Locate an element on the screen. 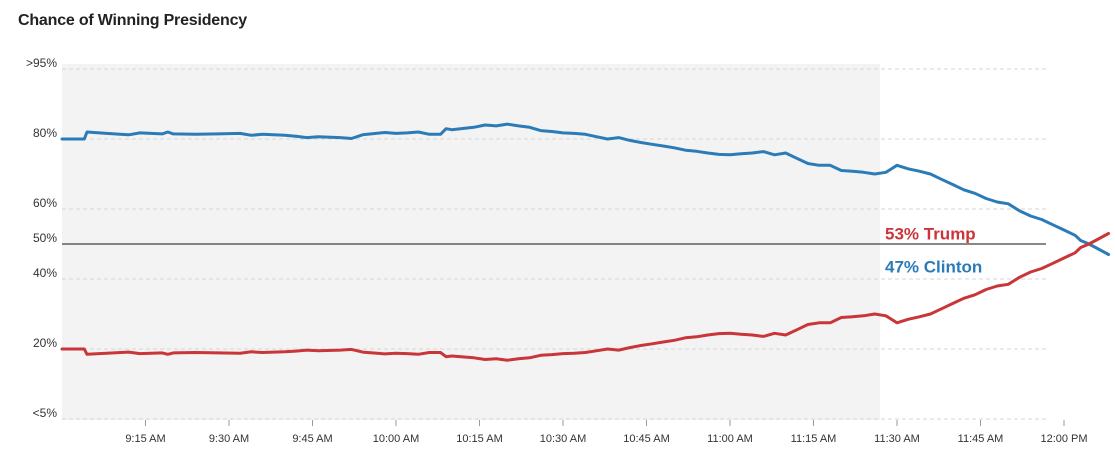 The image size is (1115, 476). end-label-clinton: 47% Clinton is located at coordinates (933, 267).